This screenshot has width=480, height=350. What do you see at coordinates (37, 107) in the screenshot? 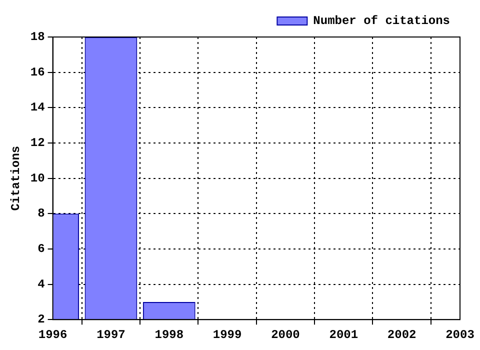
I see `y-tick-label: 14` at bounding box center [37, 107].